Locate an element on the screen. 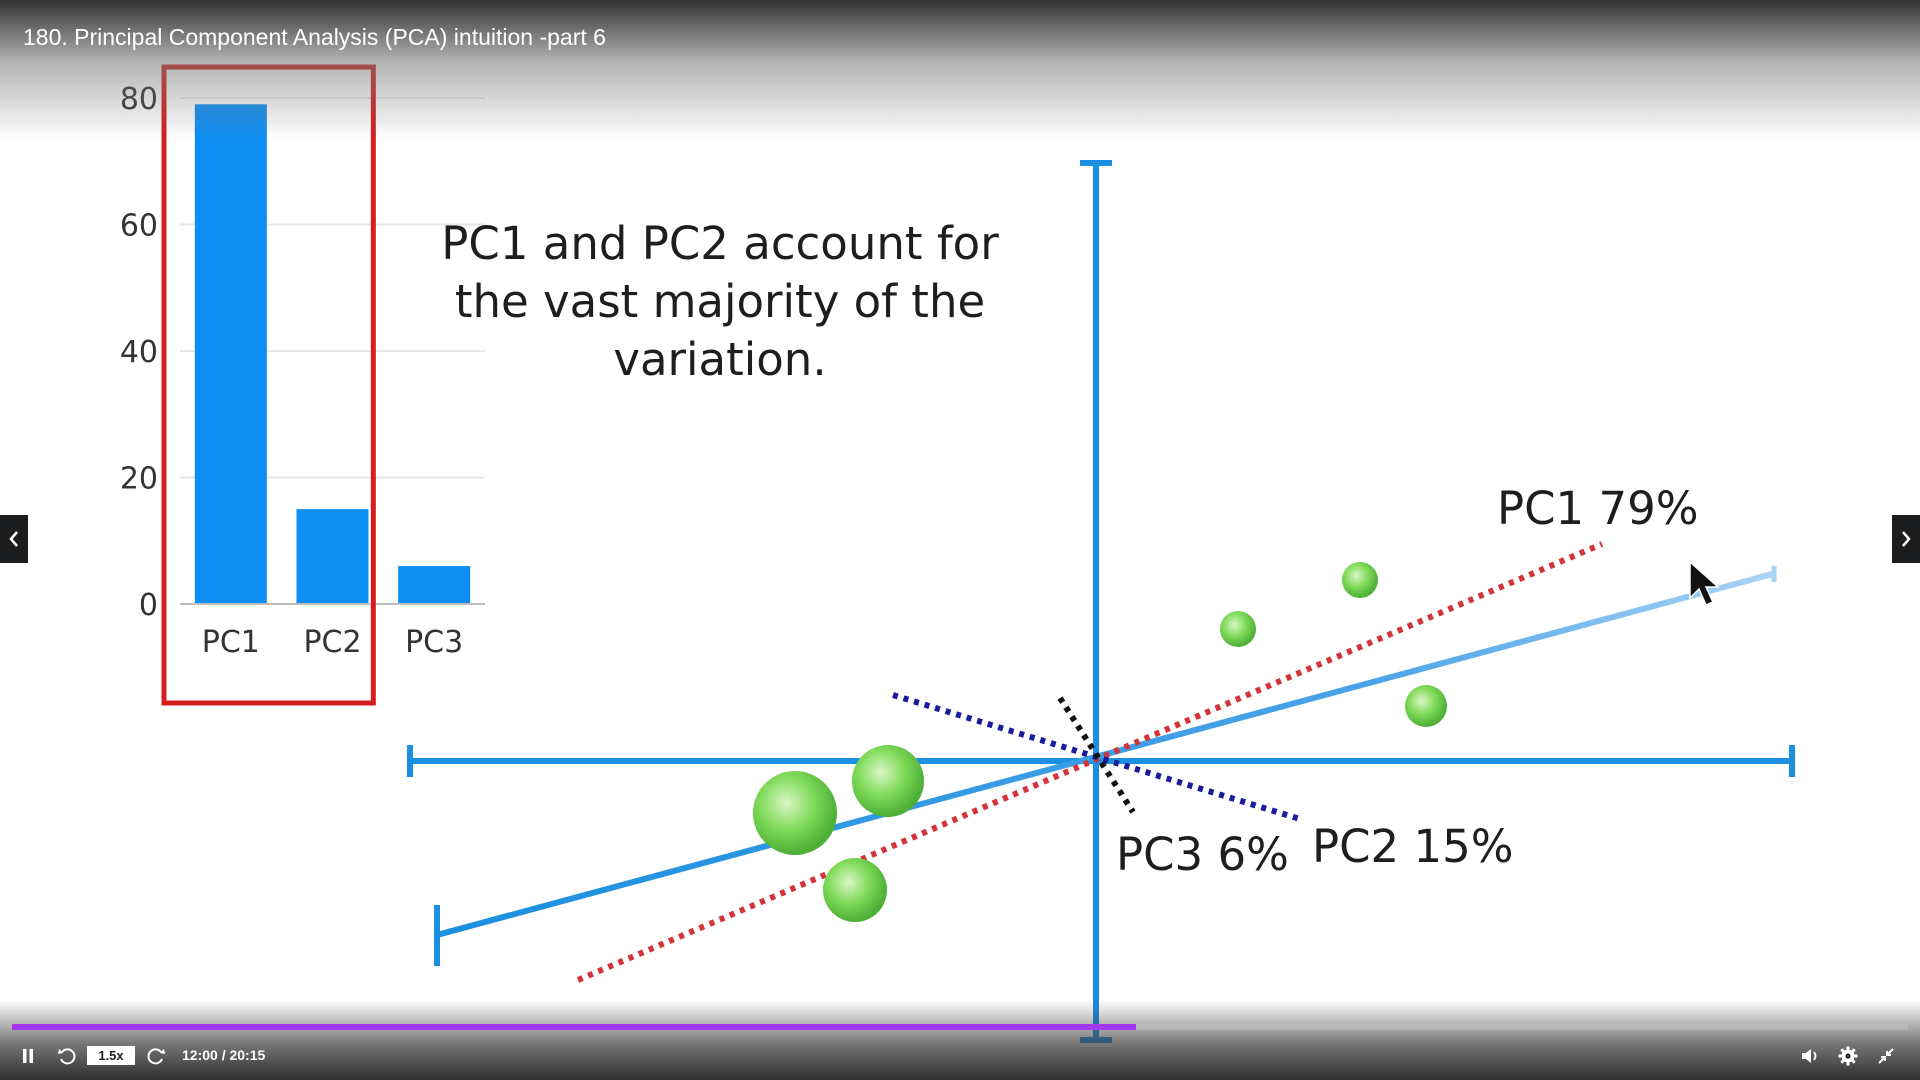  pc2-variance-label: PC2 15% is located at coordinates (1413, 846).